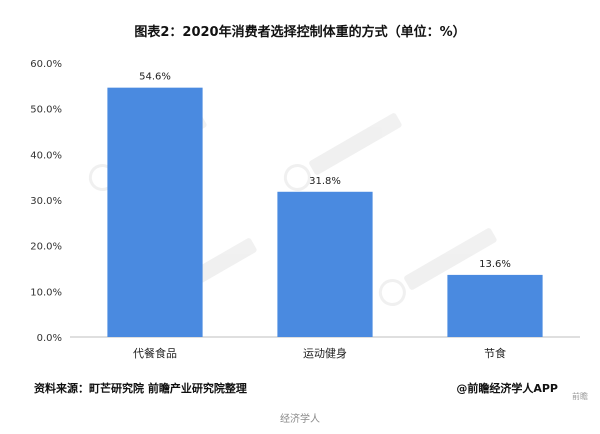  What do you see at coordinates (140, 388) in the screenshot?
I see `source-note: 资料来源：町芒研究院 前瞻产业研究院整理` at bounding box center [140, 388].